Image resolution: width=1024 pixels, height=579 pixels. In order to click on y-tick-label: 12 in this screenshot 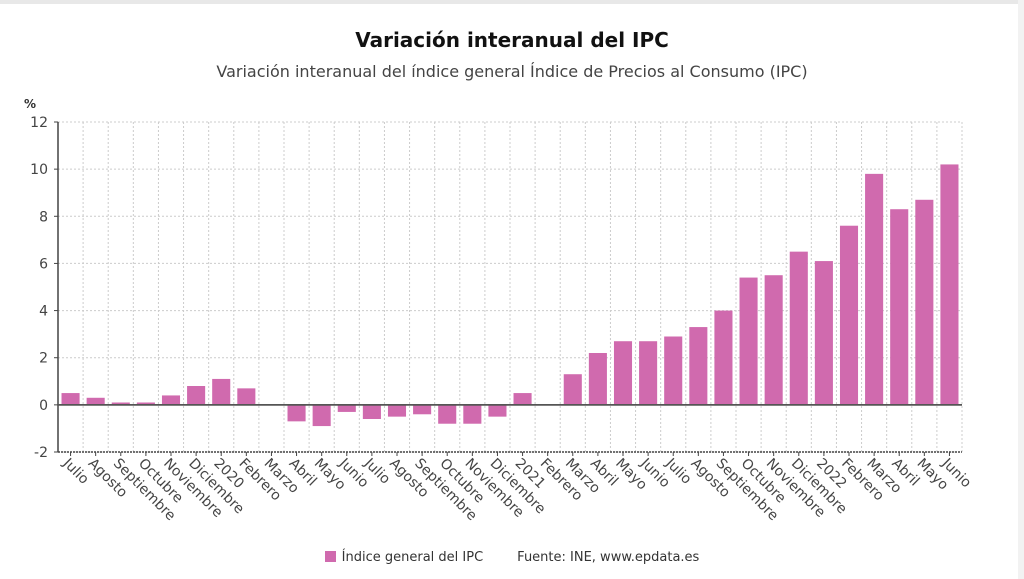, I will do `click(39, 123)`.